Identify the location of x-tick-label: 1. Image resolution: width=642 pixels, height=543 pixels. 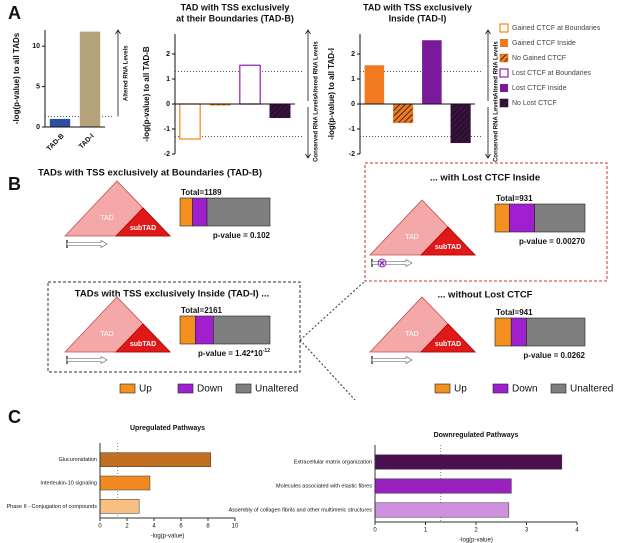
(426, 531).